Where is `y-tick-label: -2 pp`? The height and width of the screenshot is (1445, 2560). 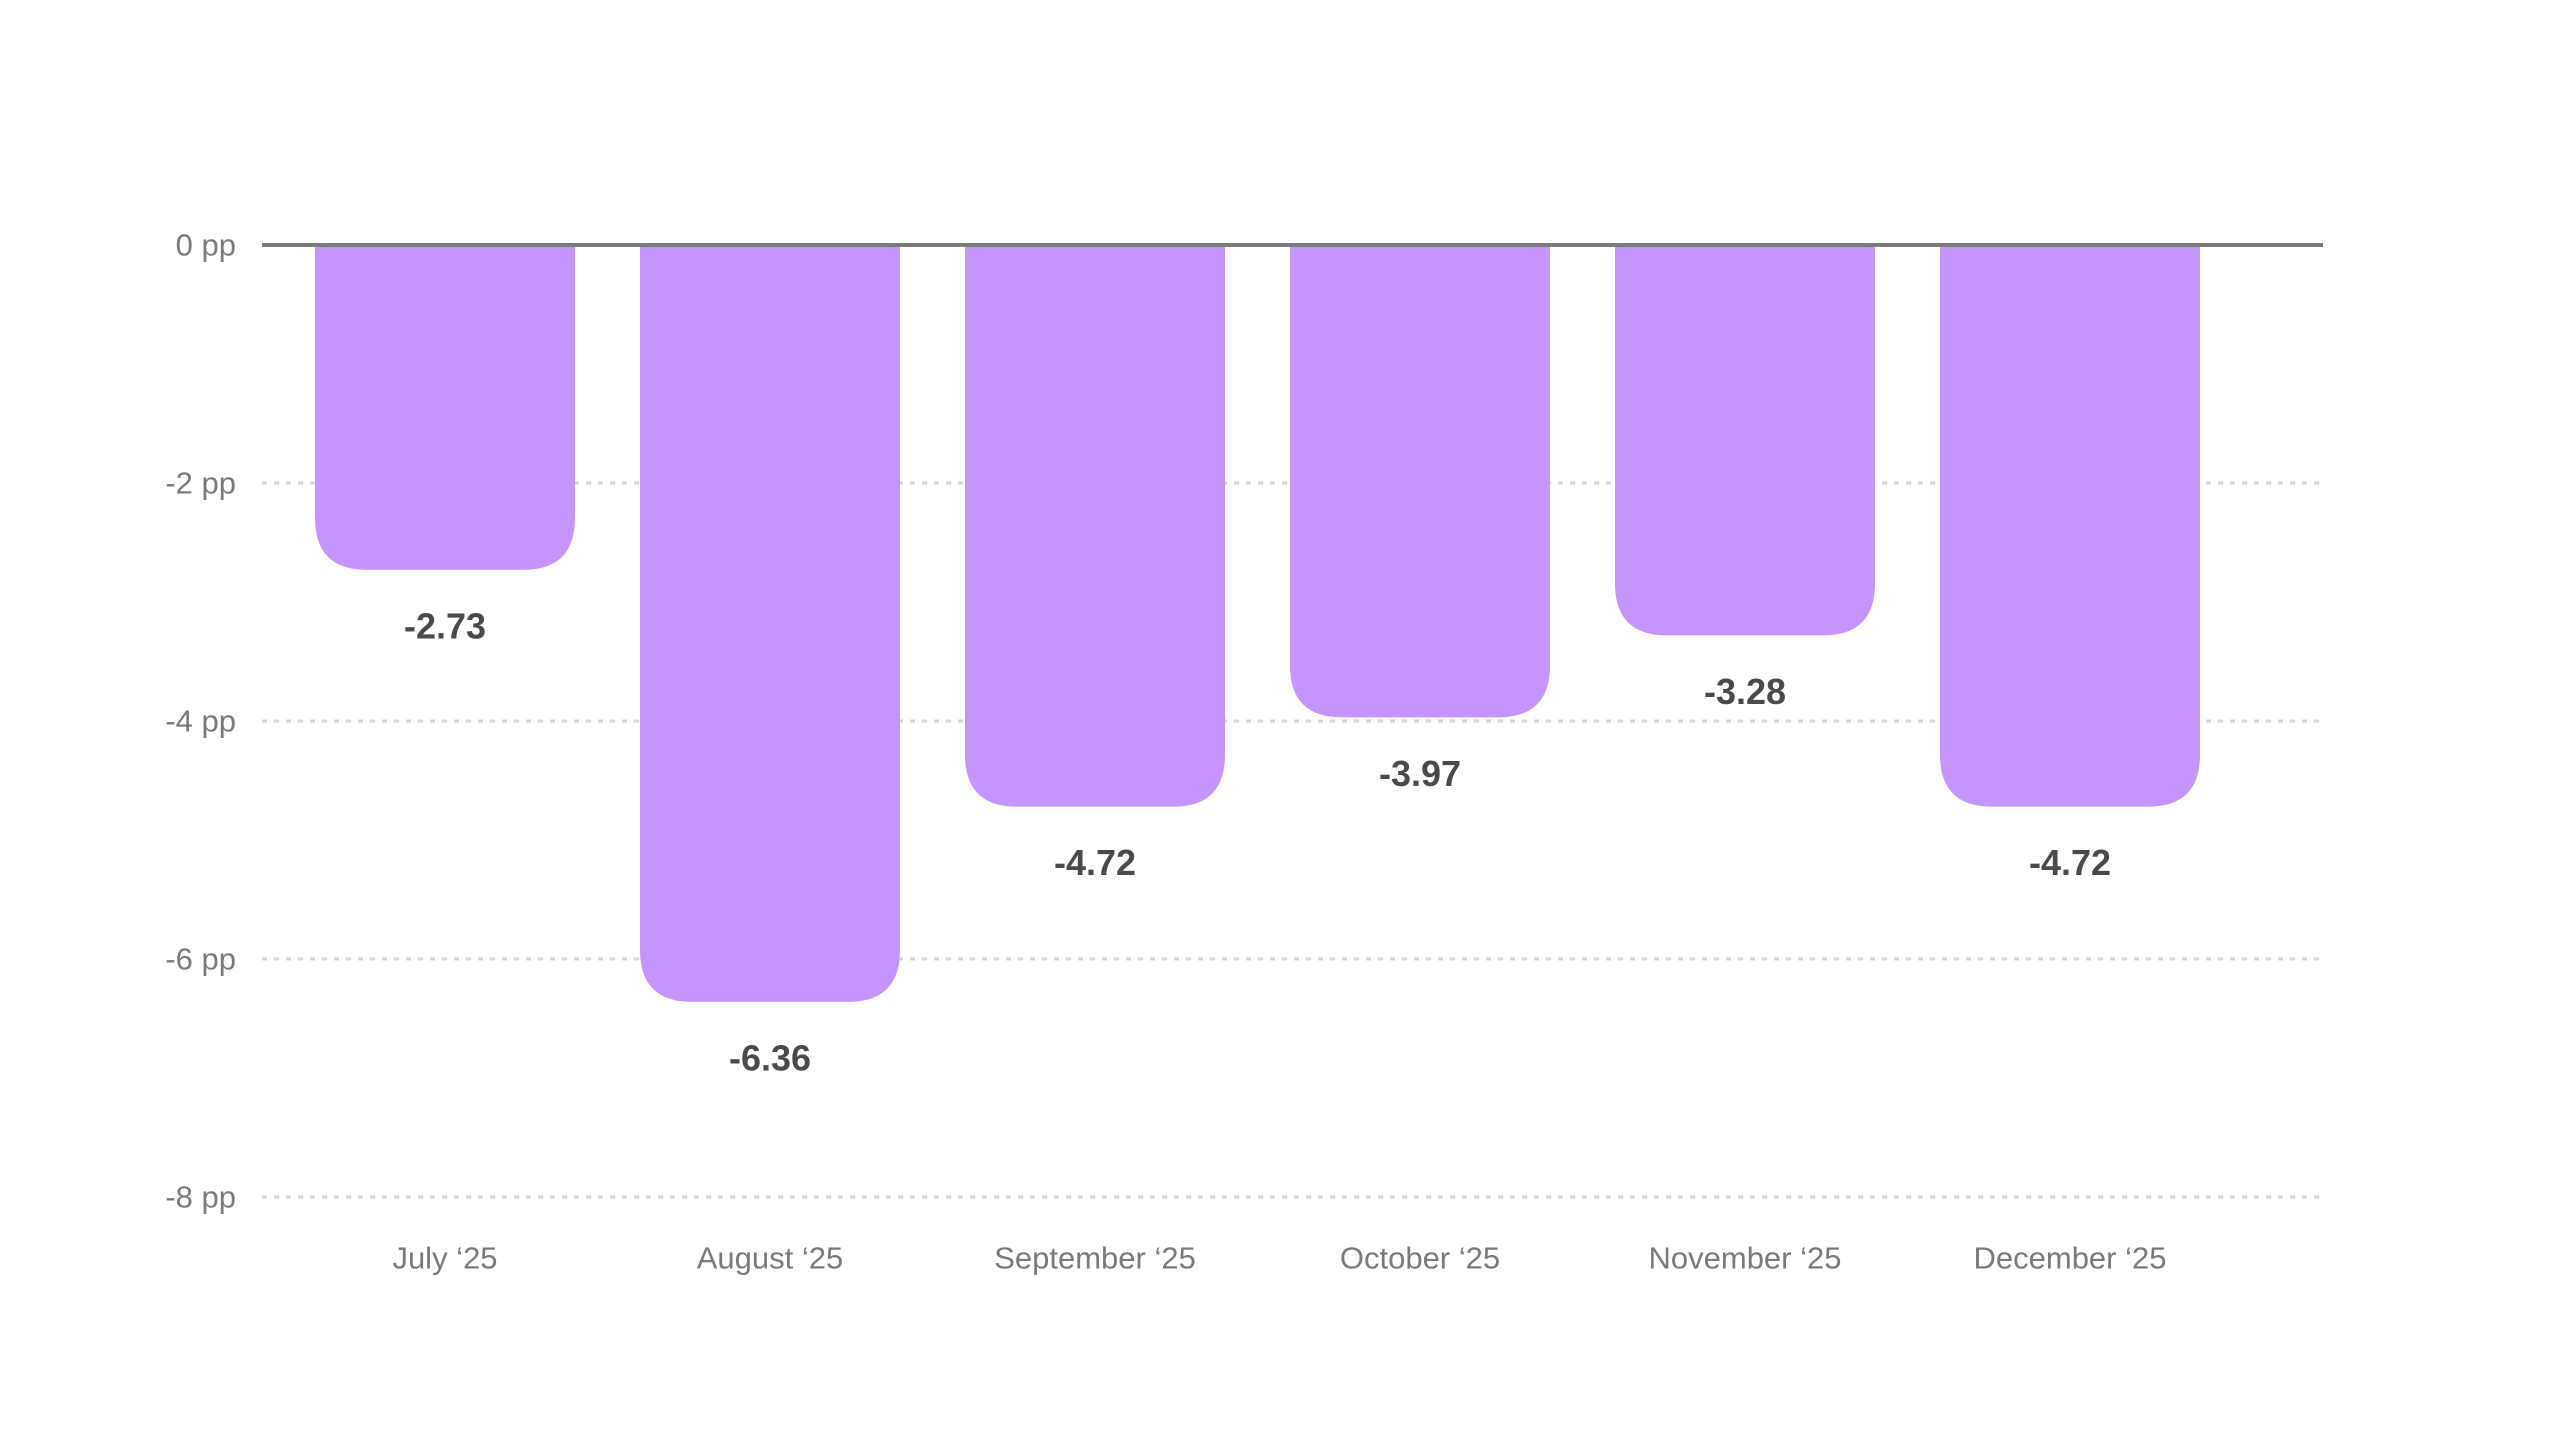
y-tick-label: -2 pp is located at coordinates (200, 483).